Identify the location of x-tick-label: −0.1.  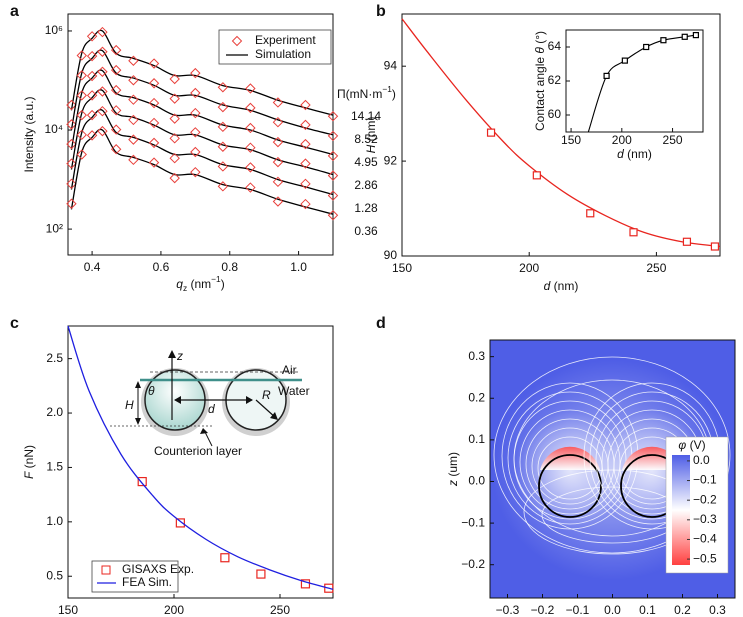
(578, 610).